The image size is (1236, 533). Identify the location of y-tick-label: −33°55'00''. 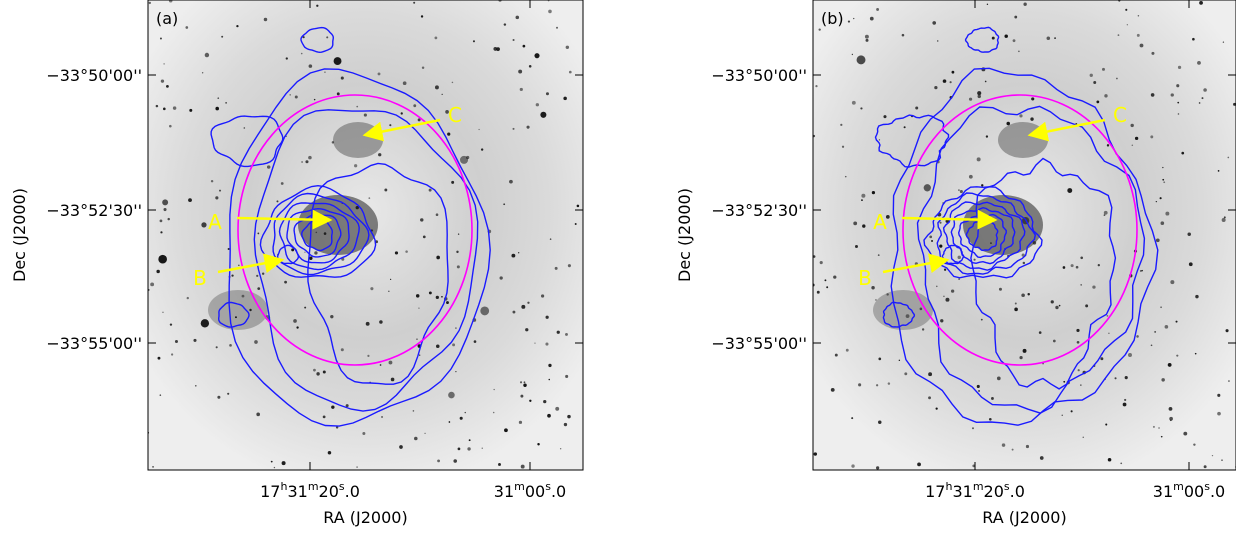
(94, 343).